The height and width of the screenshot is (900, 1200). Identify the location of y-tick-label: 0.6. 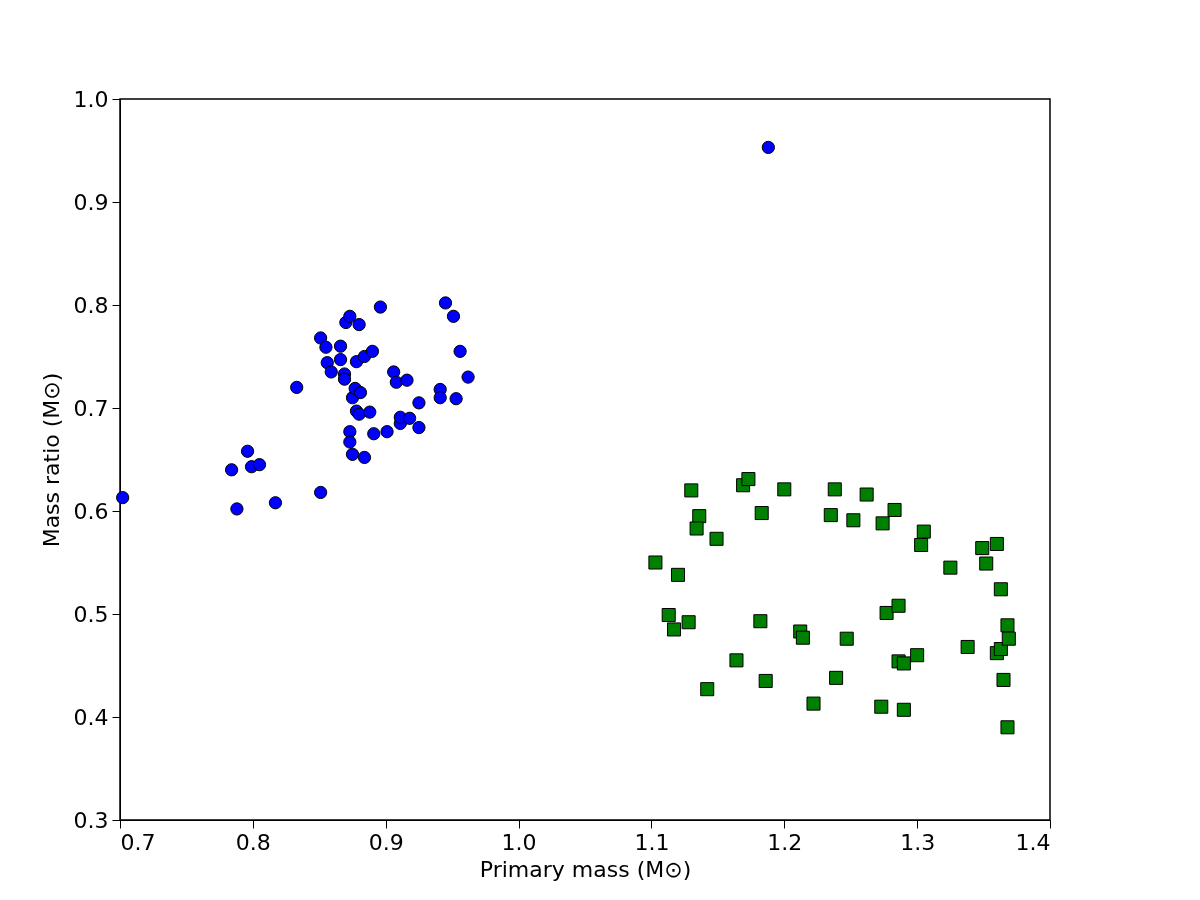
(91, 511).